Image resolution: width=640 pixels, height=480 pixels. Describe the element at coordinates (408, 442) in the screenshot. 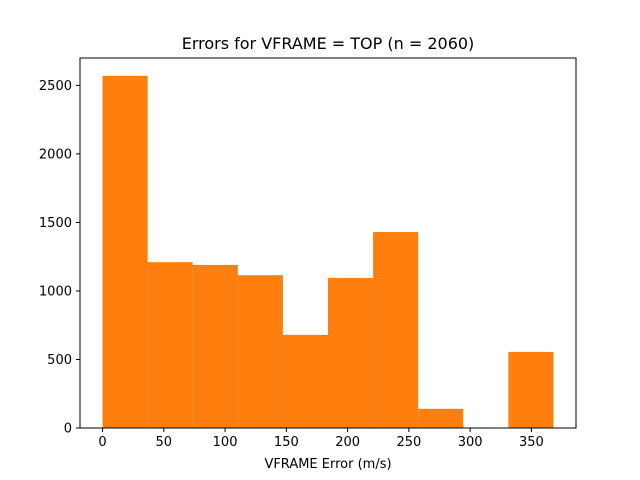

I see `x-tick-label: 250` at that location.